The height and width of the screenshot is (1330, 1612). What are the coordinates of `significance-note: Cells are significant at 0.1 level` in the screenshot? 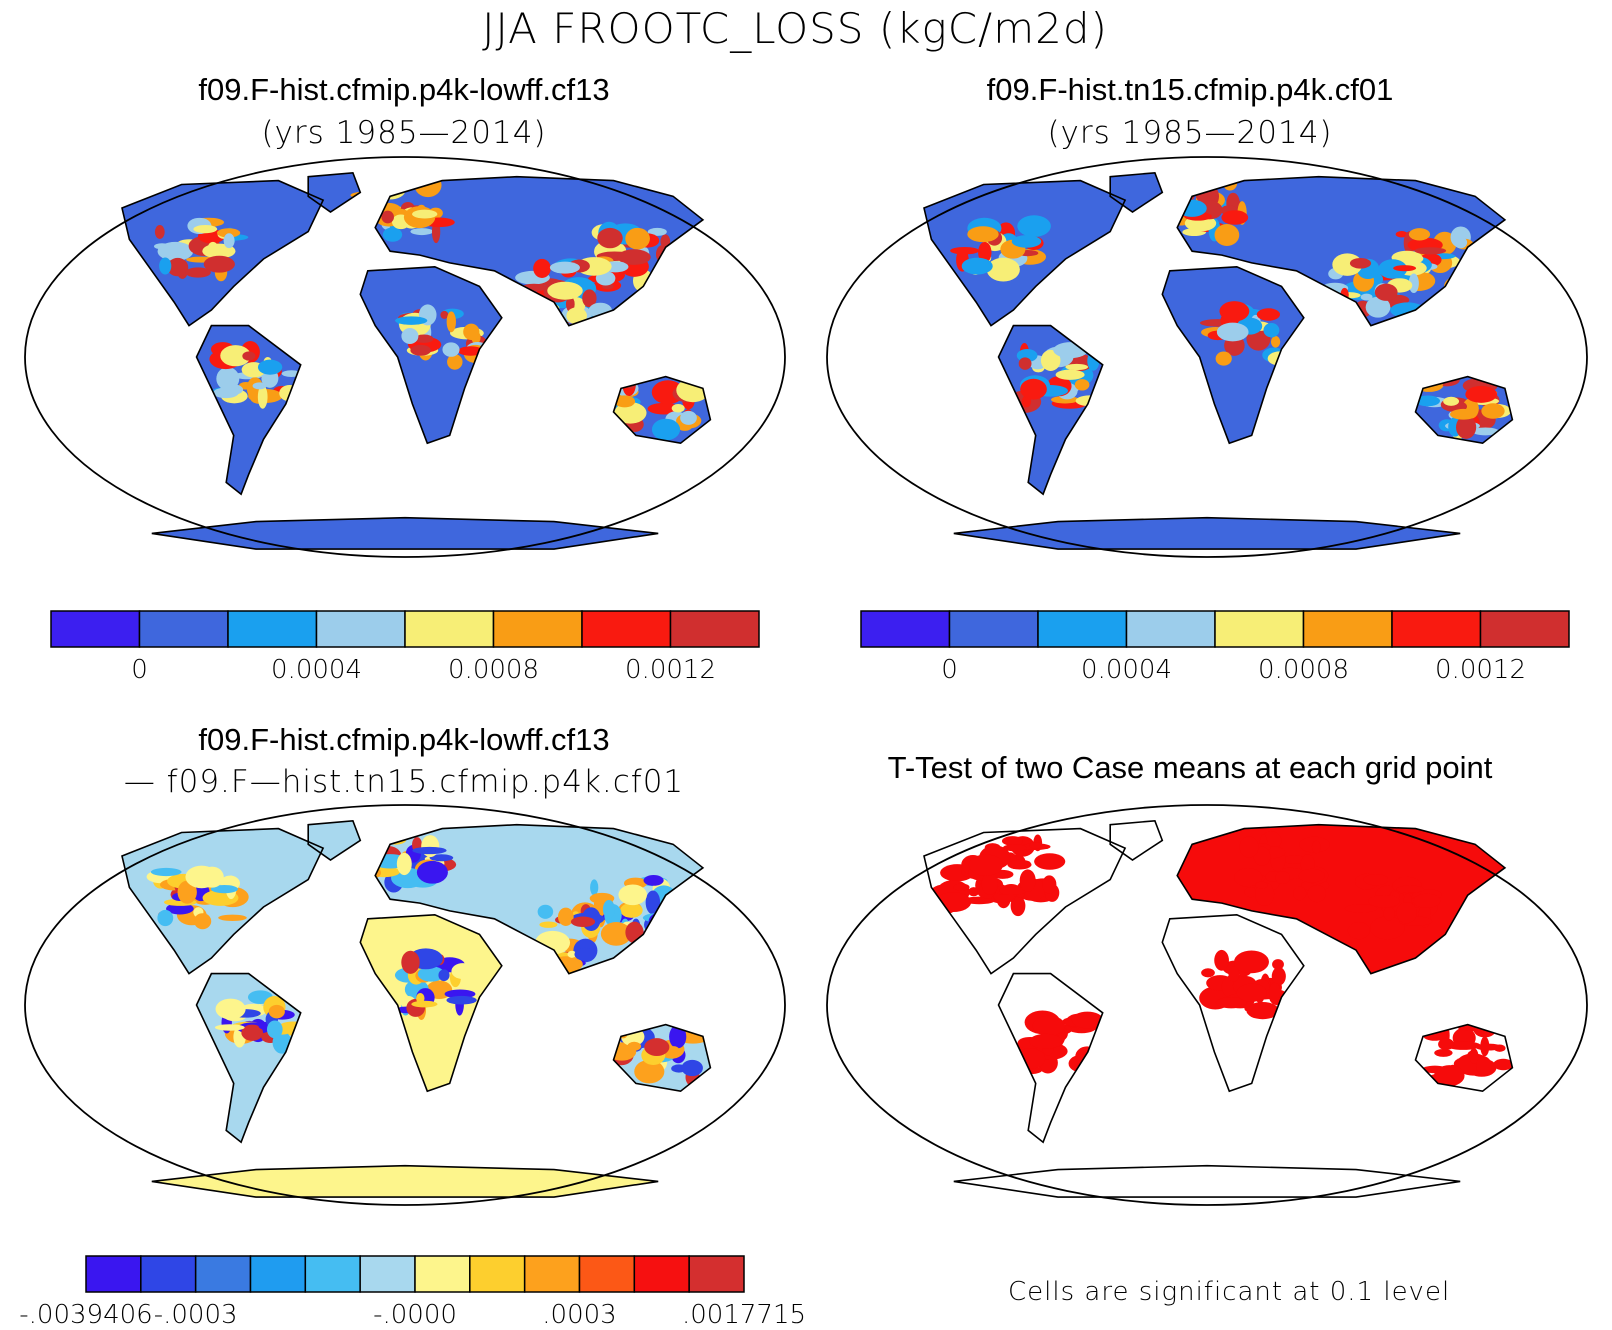 It's located at (1229, 1292).